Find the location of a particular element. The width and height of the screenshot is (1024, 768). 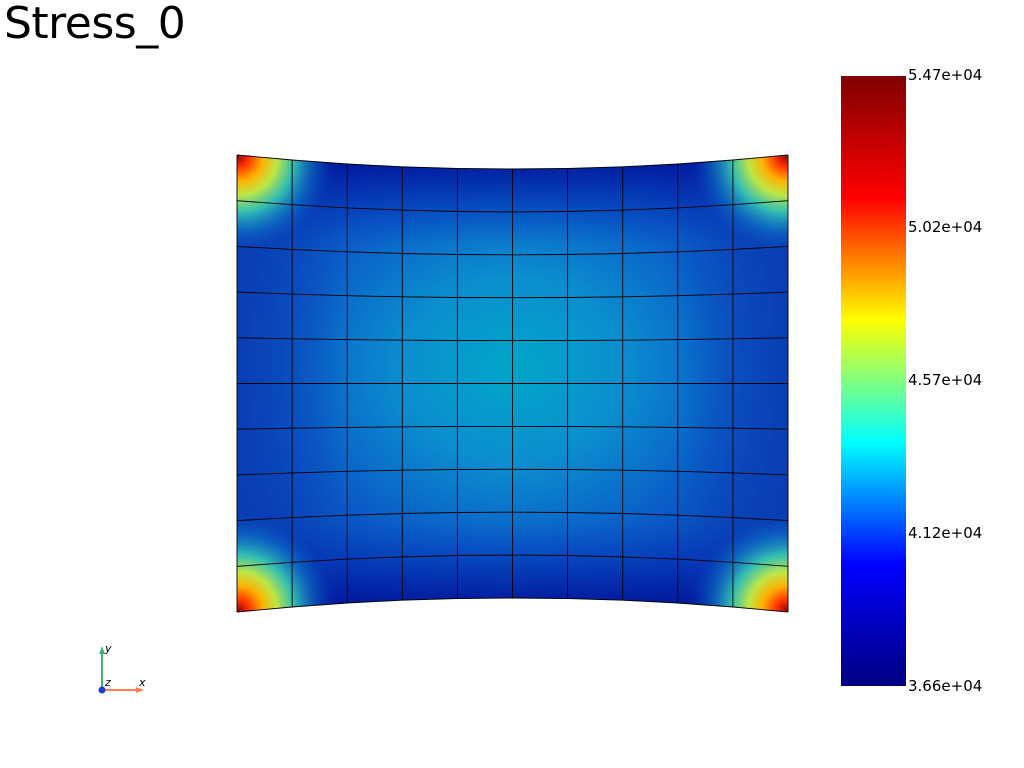

z-axis-dot-icon is located at coordinates (102, 690).